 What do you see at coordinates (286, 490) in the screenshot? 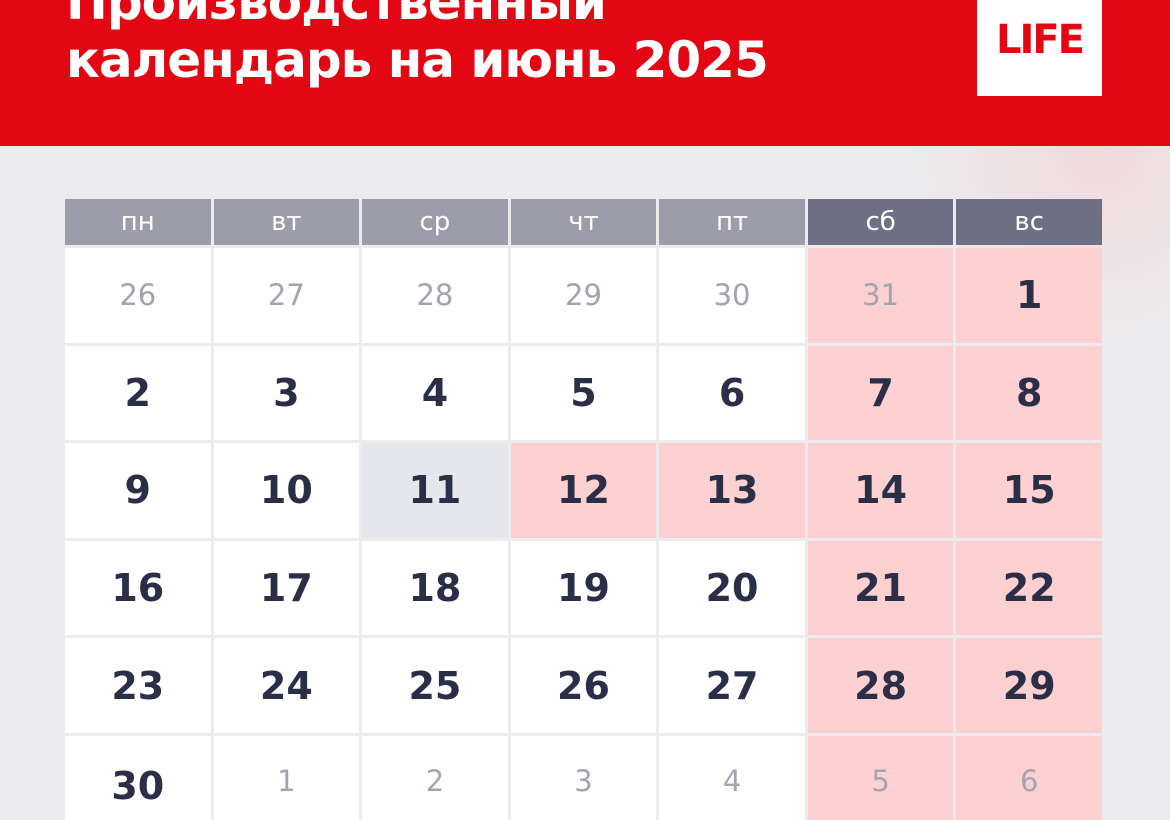
I see `day-cell: 10` at bounding box center [286, 490].